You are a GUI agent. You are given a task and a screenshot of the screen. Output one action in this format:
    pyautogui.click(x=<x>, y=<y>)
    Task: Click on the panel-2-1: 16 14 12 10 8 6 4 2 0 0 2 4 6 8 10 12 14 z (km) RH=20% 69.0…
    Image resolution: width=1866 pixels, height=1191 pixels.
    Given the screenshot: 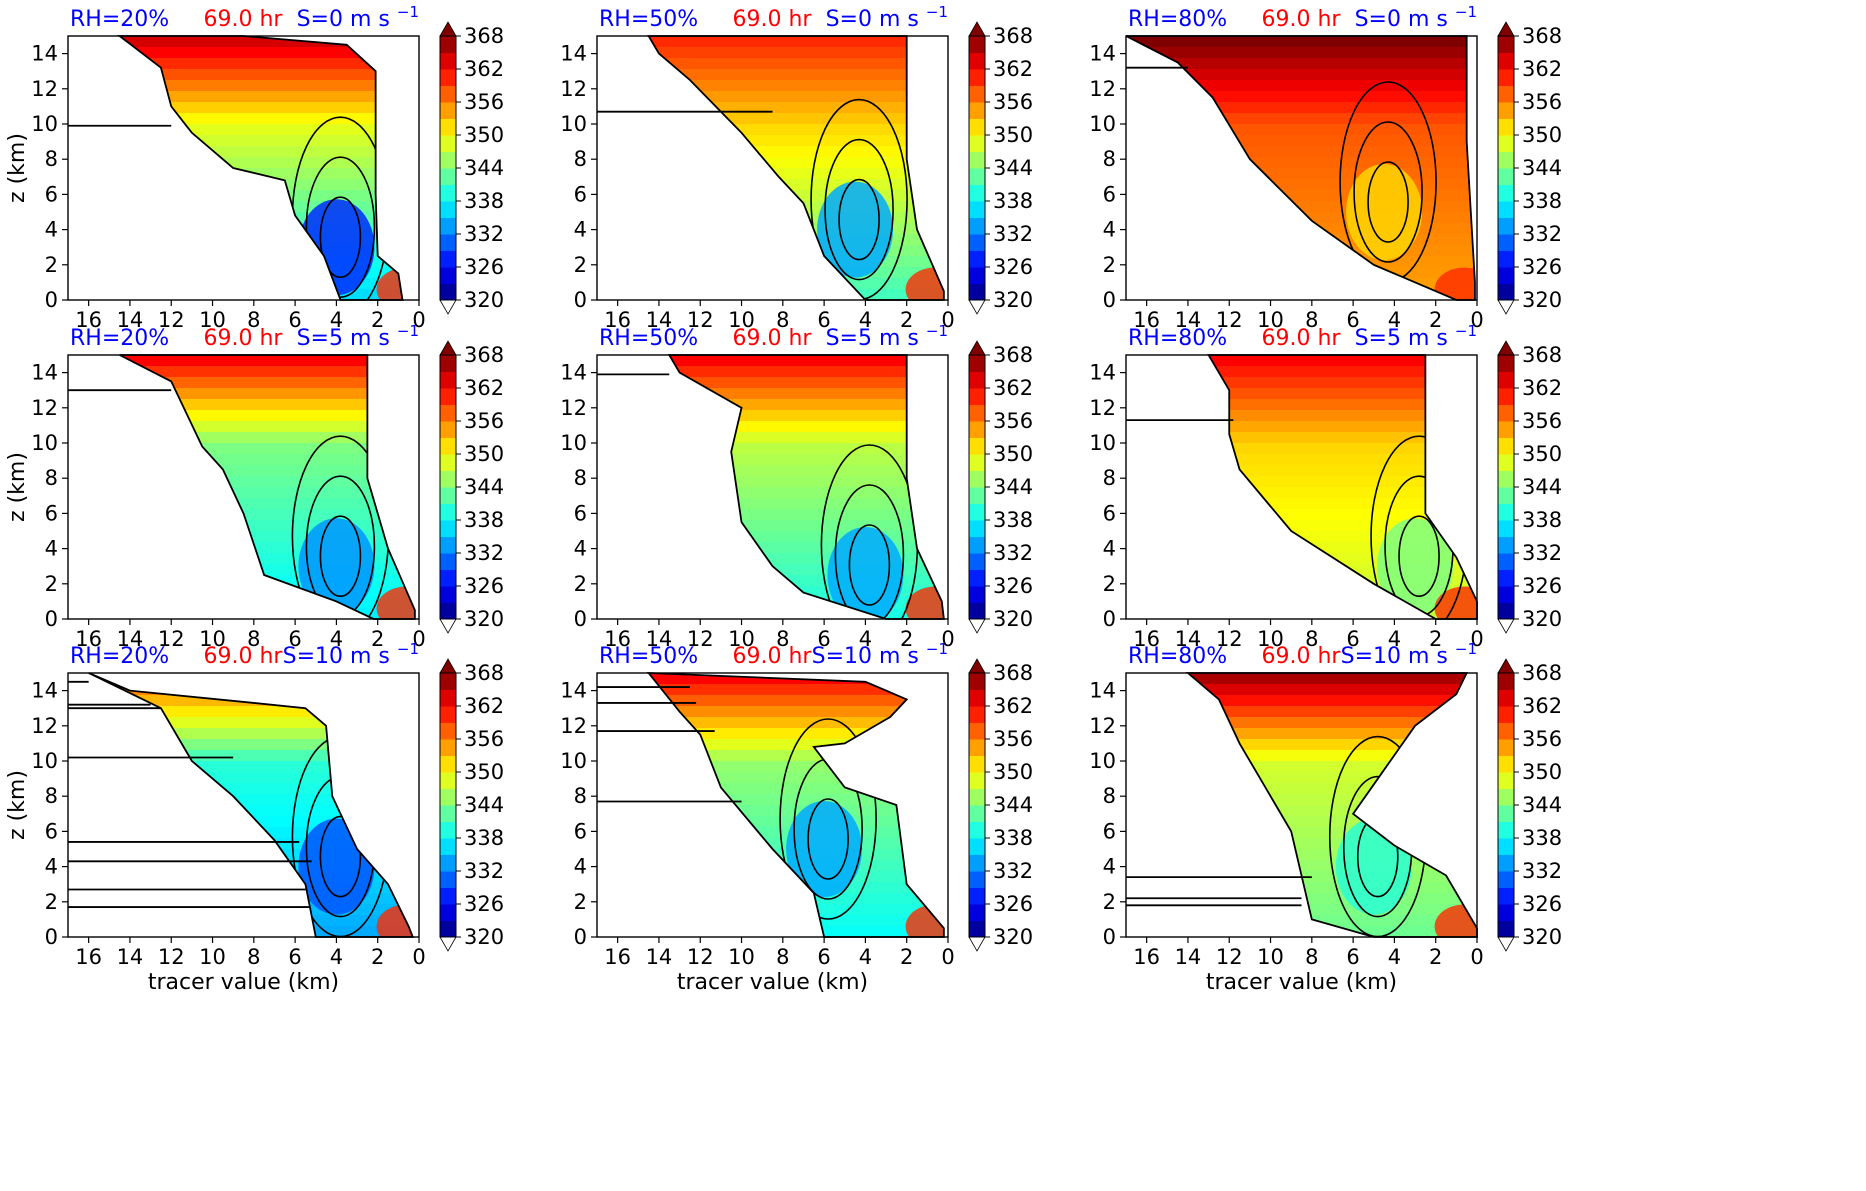 What is the action you would take?
    pyautogui.click(x=254, y=486)
    